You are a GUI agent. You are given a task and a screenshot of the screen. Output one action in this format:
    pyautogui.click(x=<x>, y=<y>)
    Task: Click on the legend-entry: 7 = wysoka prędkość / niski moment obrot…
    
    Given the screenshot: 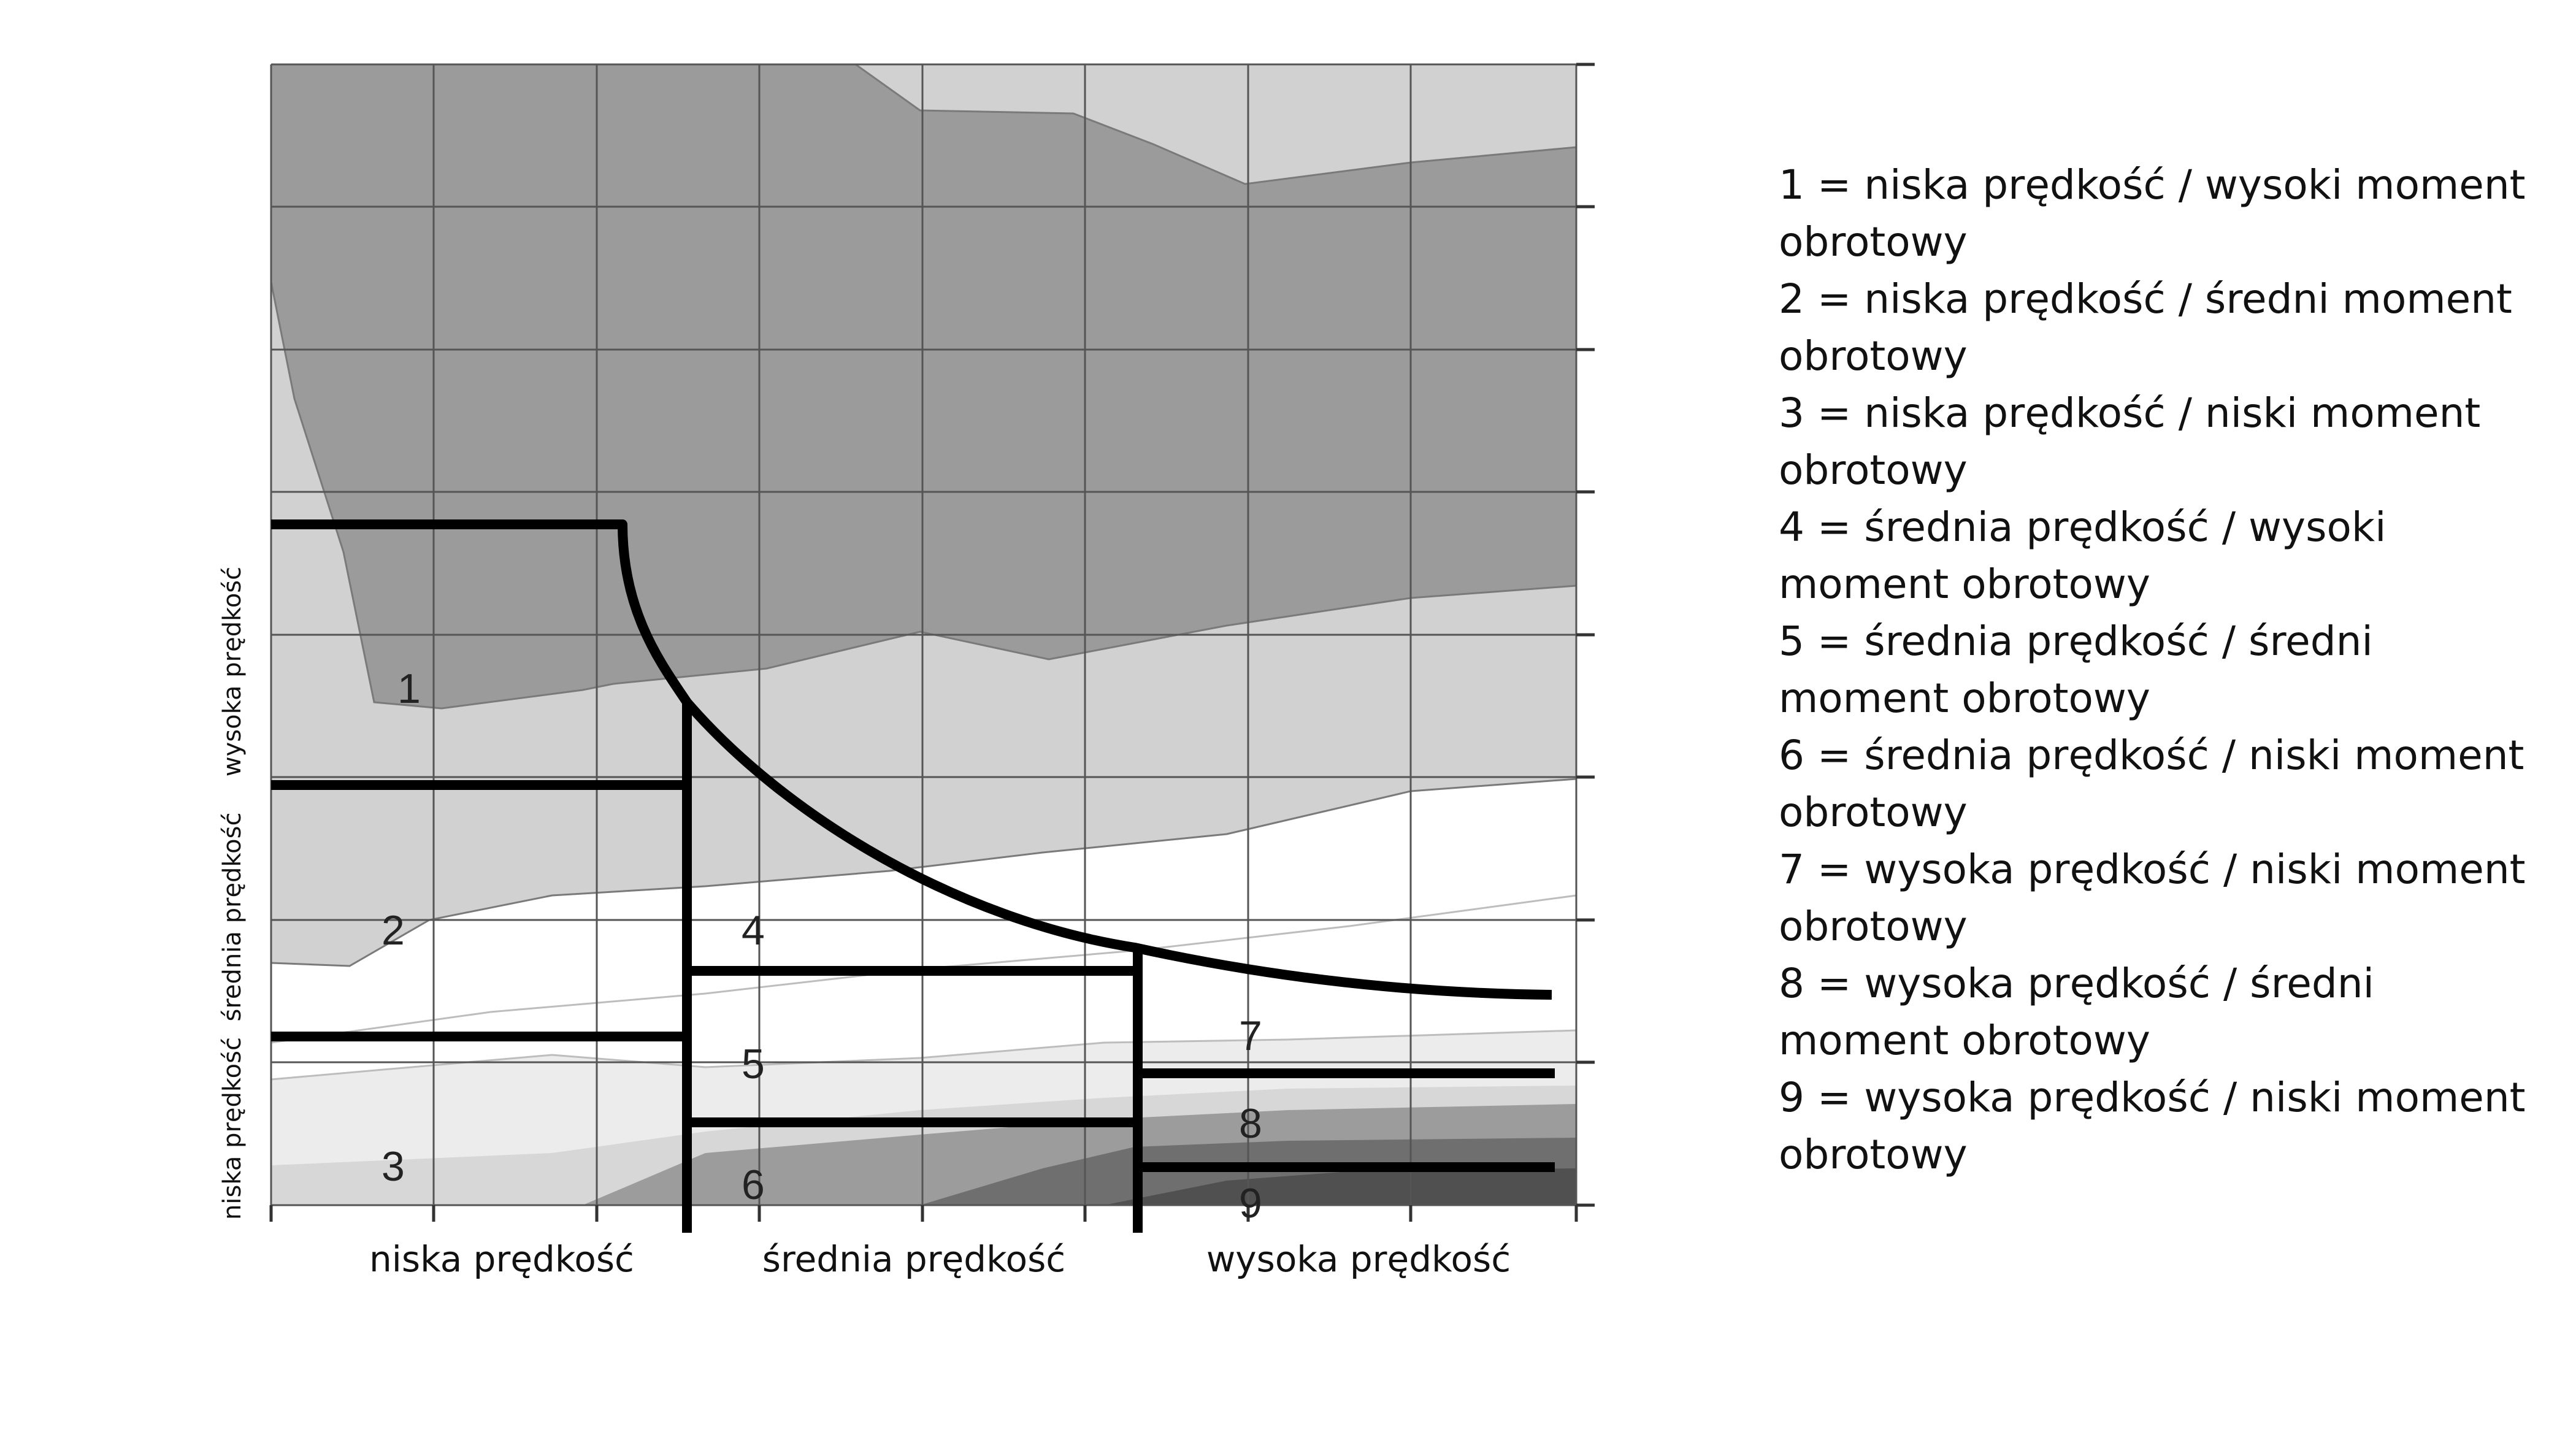 What is the action you would take?
    pyautogui.click(x=2152, y=898)
    